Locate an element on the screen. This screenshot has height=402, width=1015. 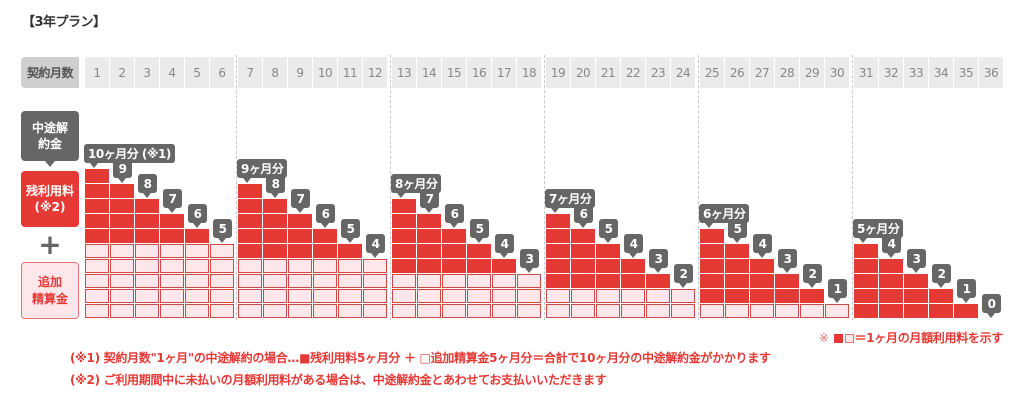
remaining-fee-text: 残利用料 (※2) is located at coordinates (49, 199).